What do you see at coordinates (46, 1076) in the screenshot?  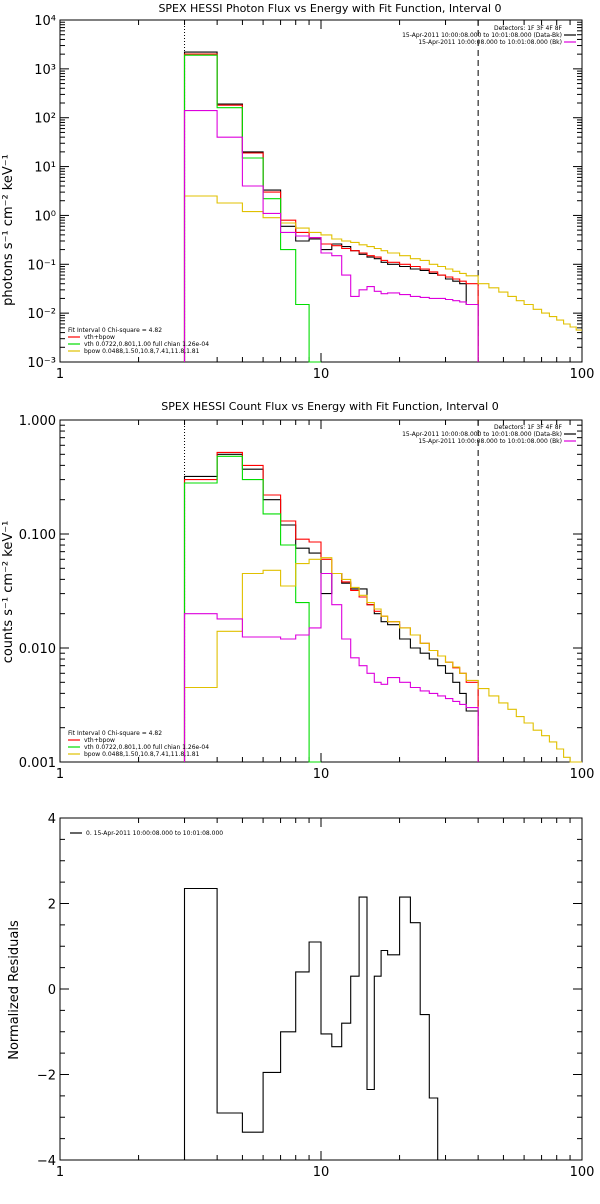 I see `y-tick-label: −2` at bounding box center [46, 1076].